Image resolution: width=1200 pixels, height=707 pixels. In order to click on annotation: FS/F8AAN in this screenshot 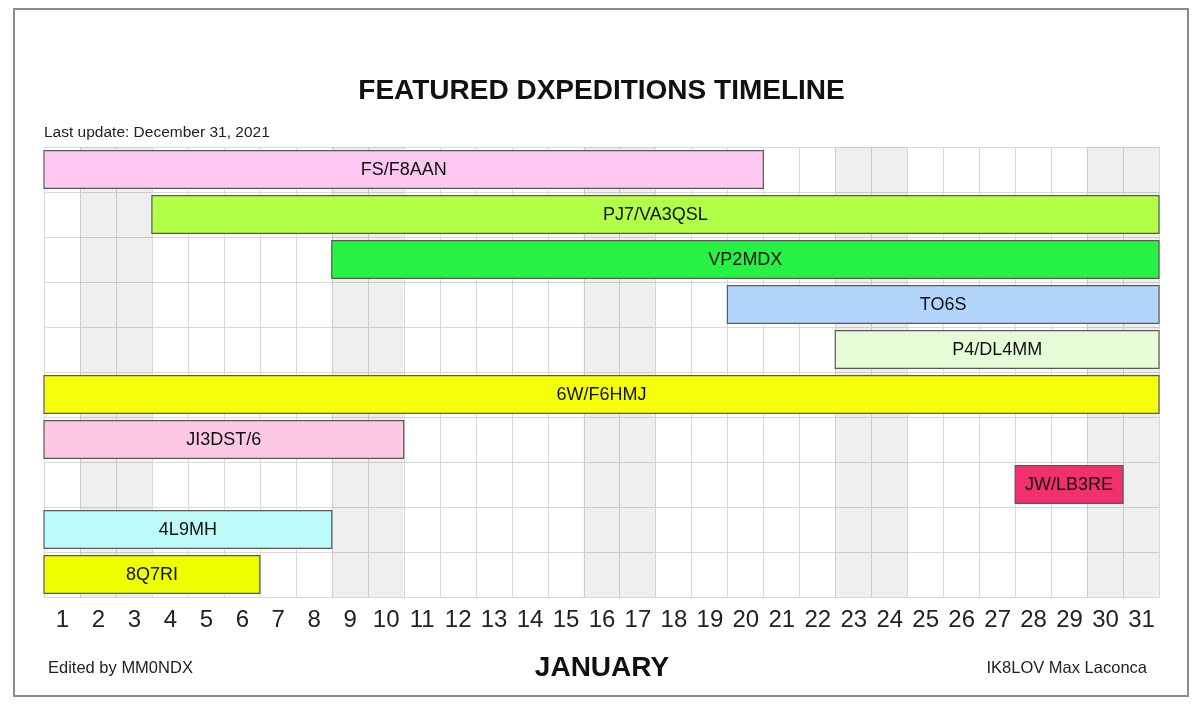, I will do `click(403, 168)`.